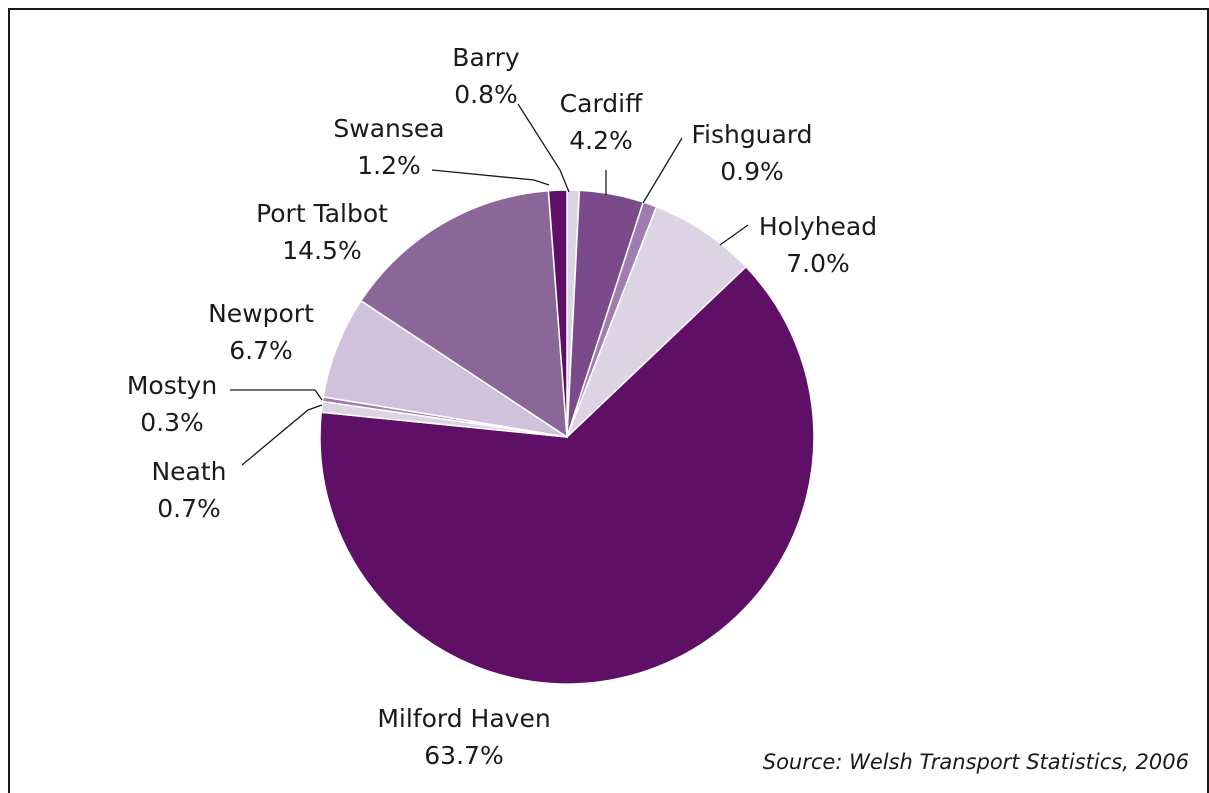 The width and height of the screenshot is (1209, 793). Describe the element at coordinates (463, 314) in the screenshot. I see `pie-slice-port-talbot` at that location.